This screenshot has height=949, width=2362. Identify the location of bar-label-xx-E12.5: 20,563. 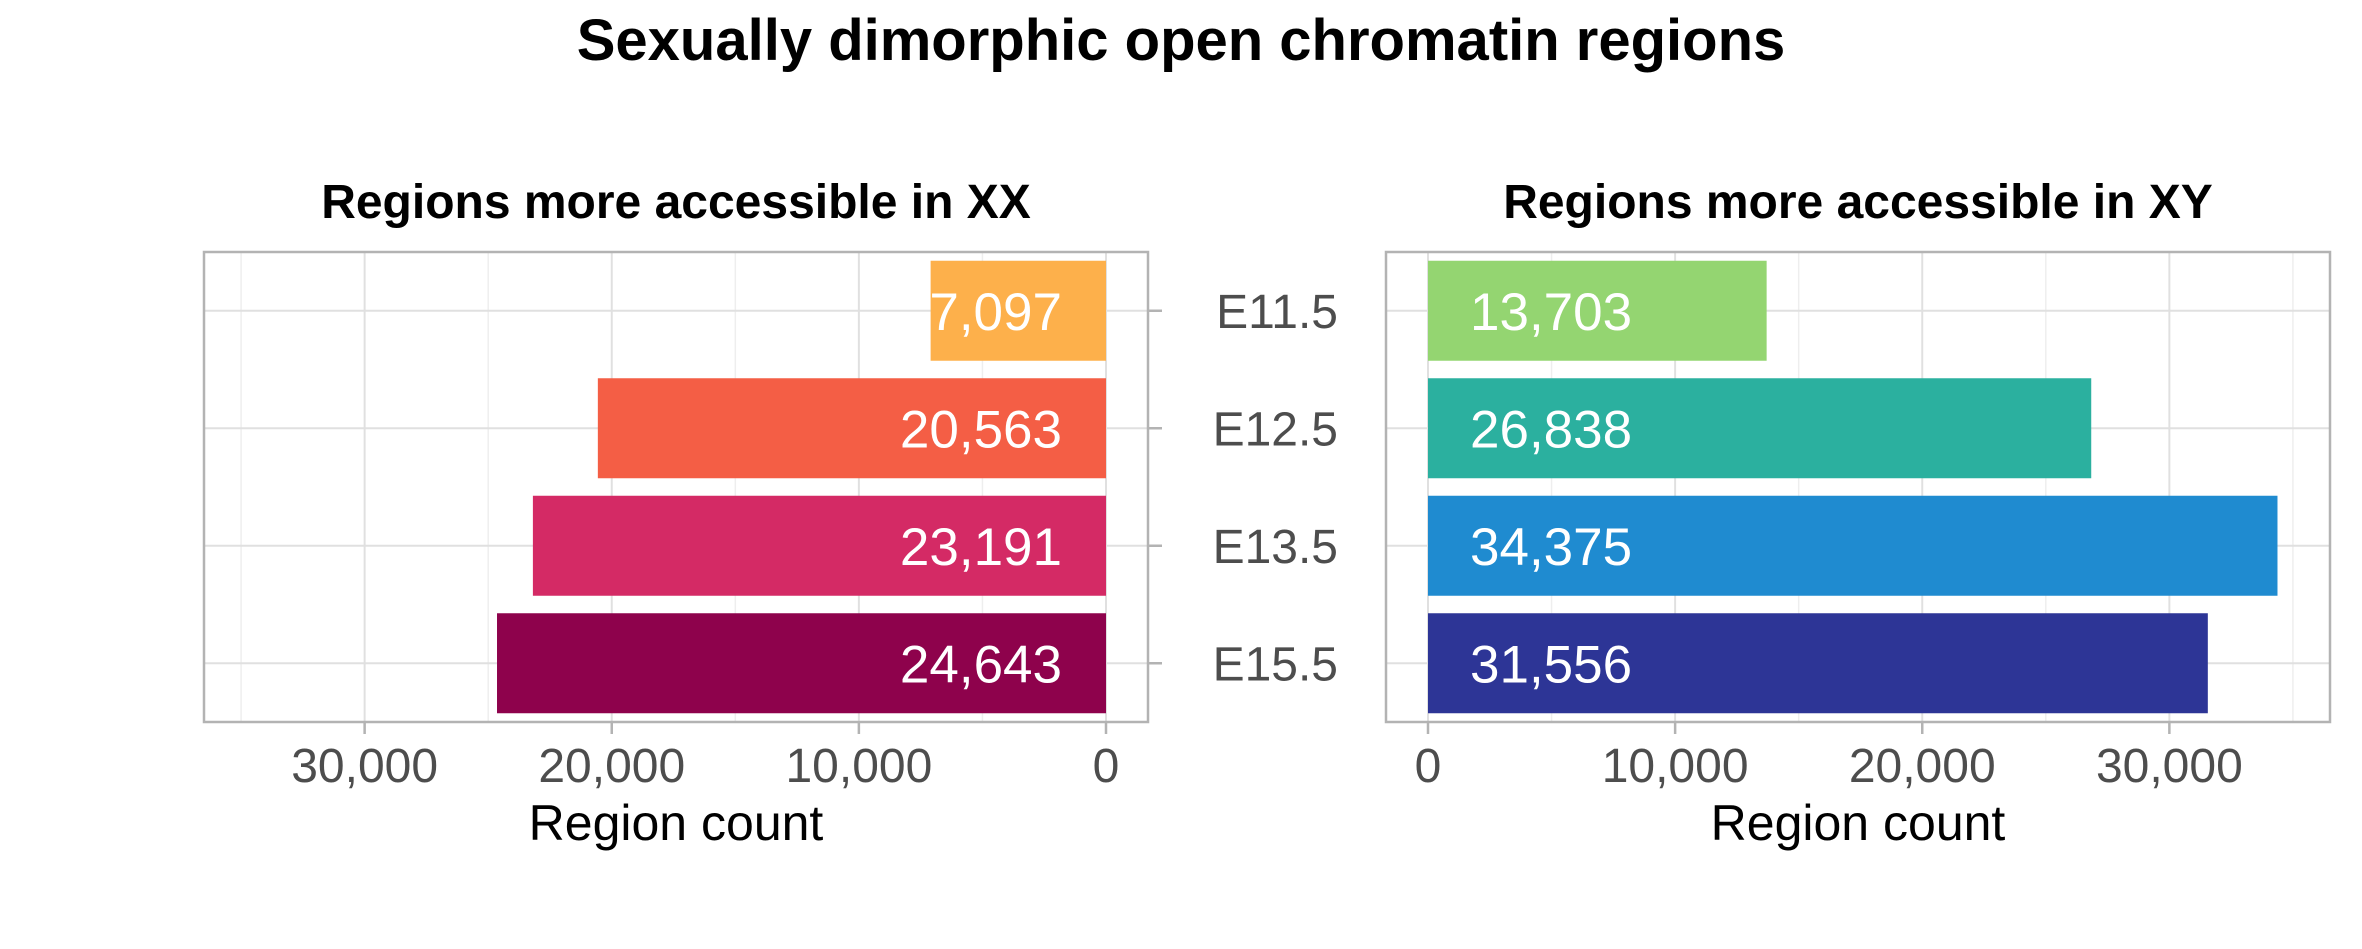
(981, 429).